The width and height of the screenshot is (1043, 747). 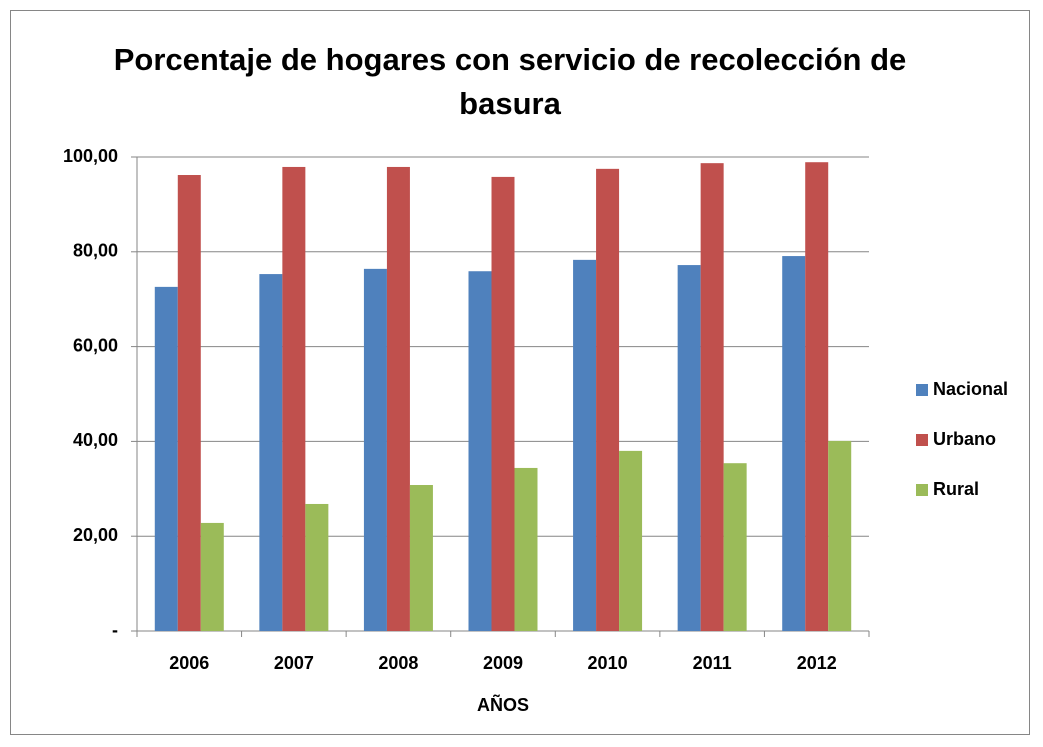 What do you see at coordinates (95, 535) in the screenshot?
I see `y-tick-label: 20,00` at bounding box center [95, 535].